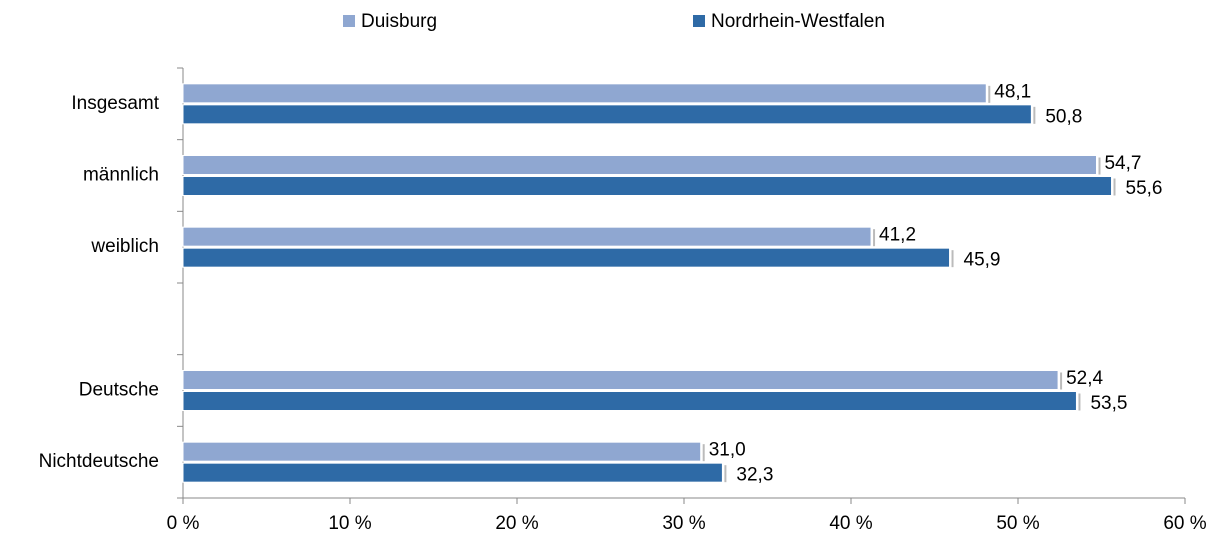  What do you see at coordinates (850, 523) in the screenshot?
I see `x-tick-label: 40 %` at bounding box center [850, 523].